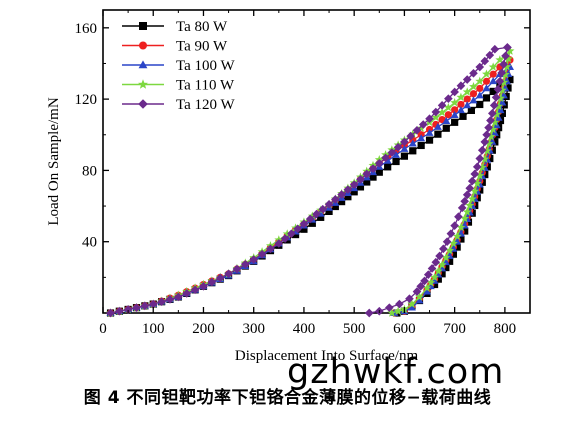  Describe the element at coordinates (203, 329) in the screenshot. I see `x-tick-label: 200` at that location.